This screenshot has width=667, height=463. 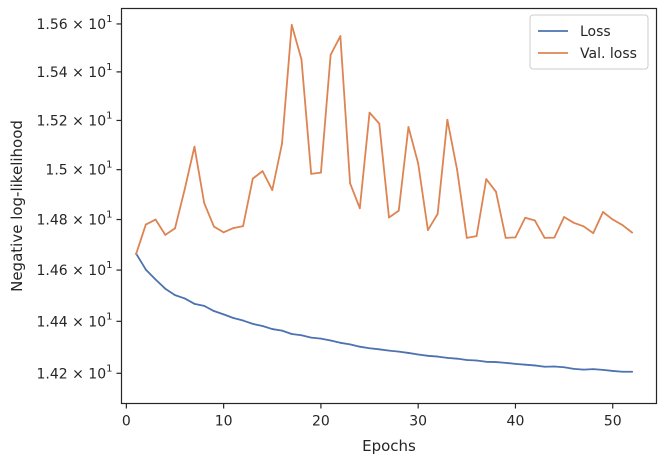 I want to click on legend: Loss Val. loss, so click(x=589, y=42).